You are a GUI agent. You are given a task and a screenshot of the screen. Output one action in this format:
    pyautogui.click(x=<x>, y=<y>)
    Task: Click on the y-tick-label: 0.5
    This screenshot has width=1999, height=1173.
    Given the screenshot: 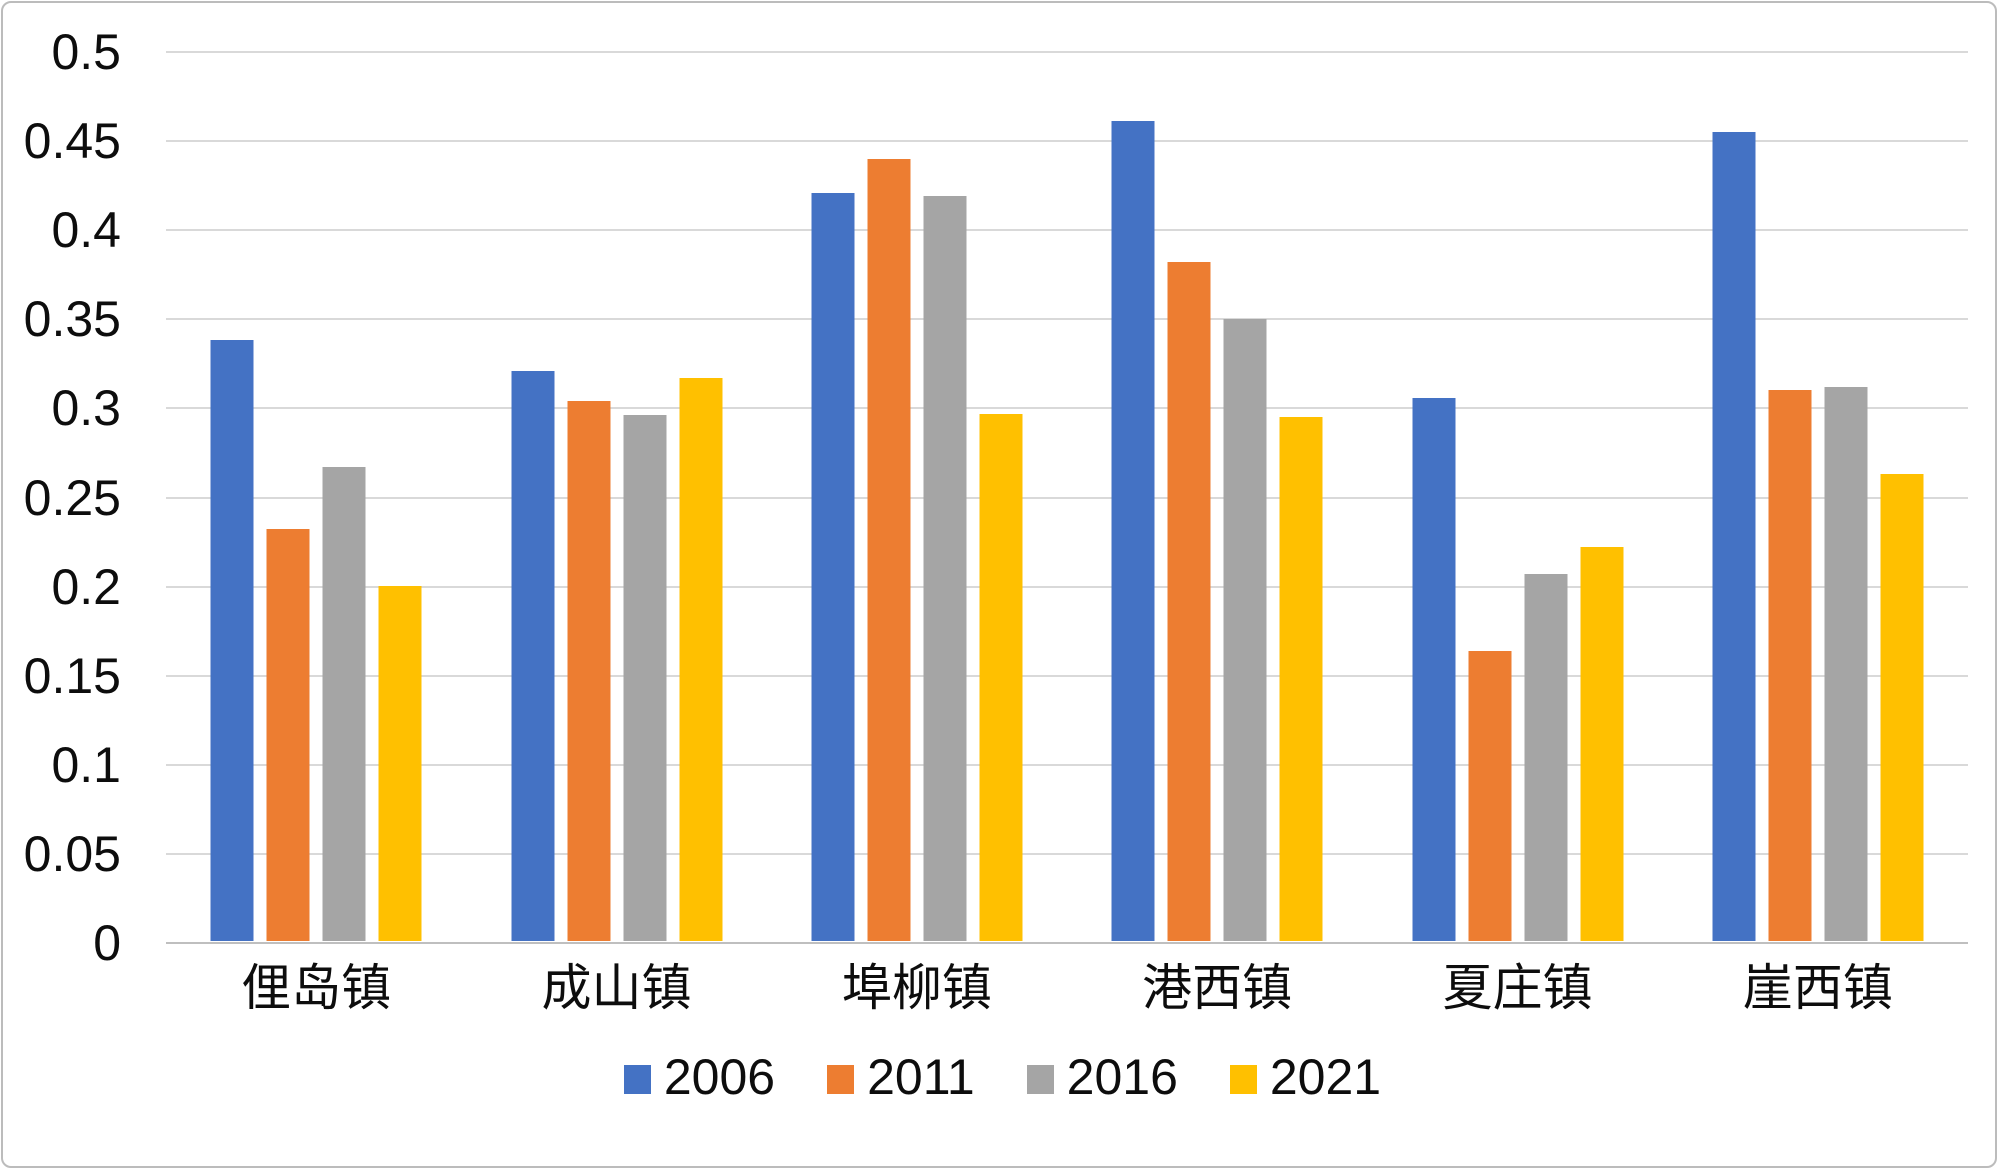 What is the action you would take?
    pyautogui.click(x=86, y=52)
    